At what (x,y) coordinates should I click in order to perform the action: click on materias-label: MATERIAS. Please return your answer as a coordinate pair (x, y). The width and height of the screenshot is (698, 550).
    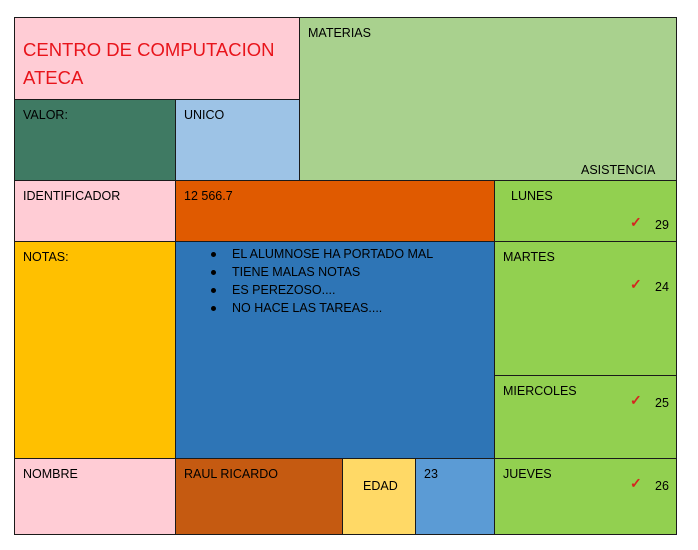
    Looking at the image, I should click on (339, 33).